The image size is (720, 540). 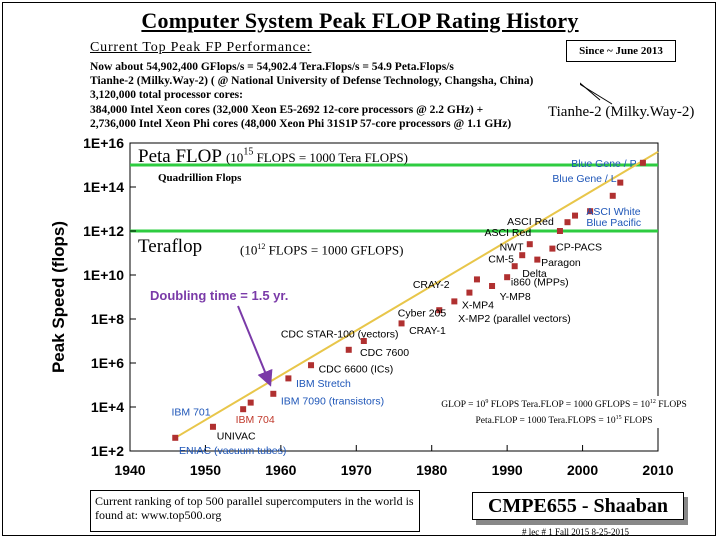 I want to click on tera-desc-text: FLOPS = 1000 GFLOPS), so click(x=334, y=250).